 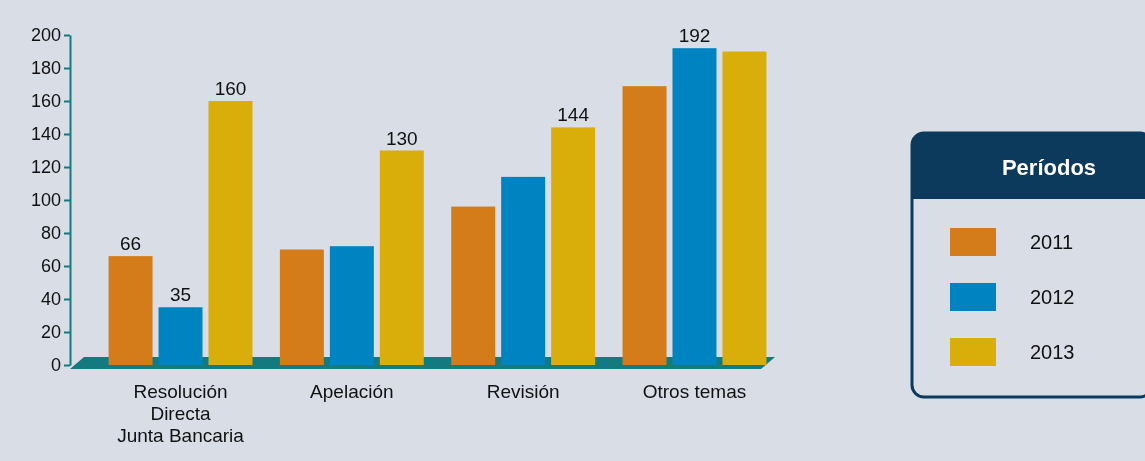 I want to click on data-label: 144, so click(x=573, y=115).